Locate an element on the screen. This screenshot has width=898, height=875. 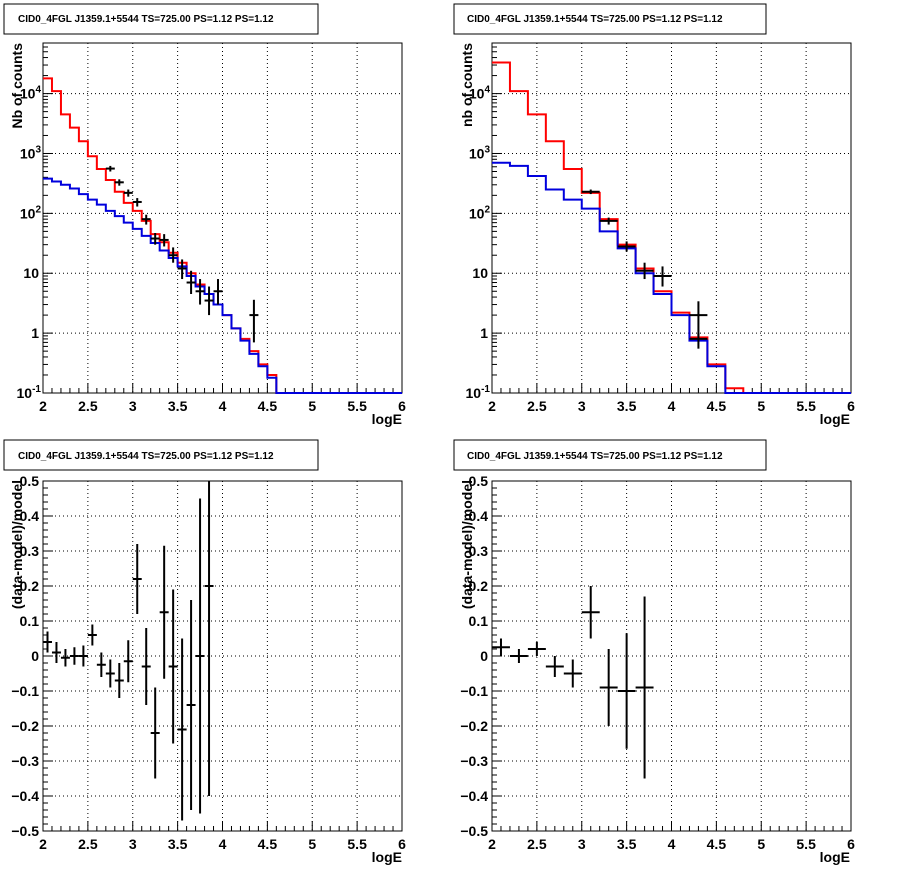
y-tick-label: −0.1 is located at coordinates (25, 691).